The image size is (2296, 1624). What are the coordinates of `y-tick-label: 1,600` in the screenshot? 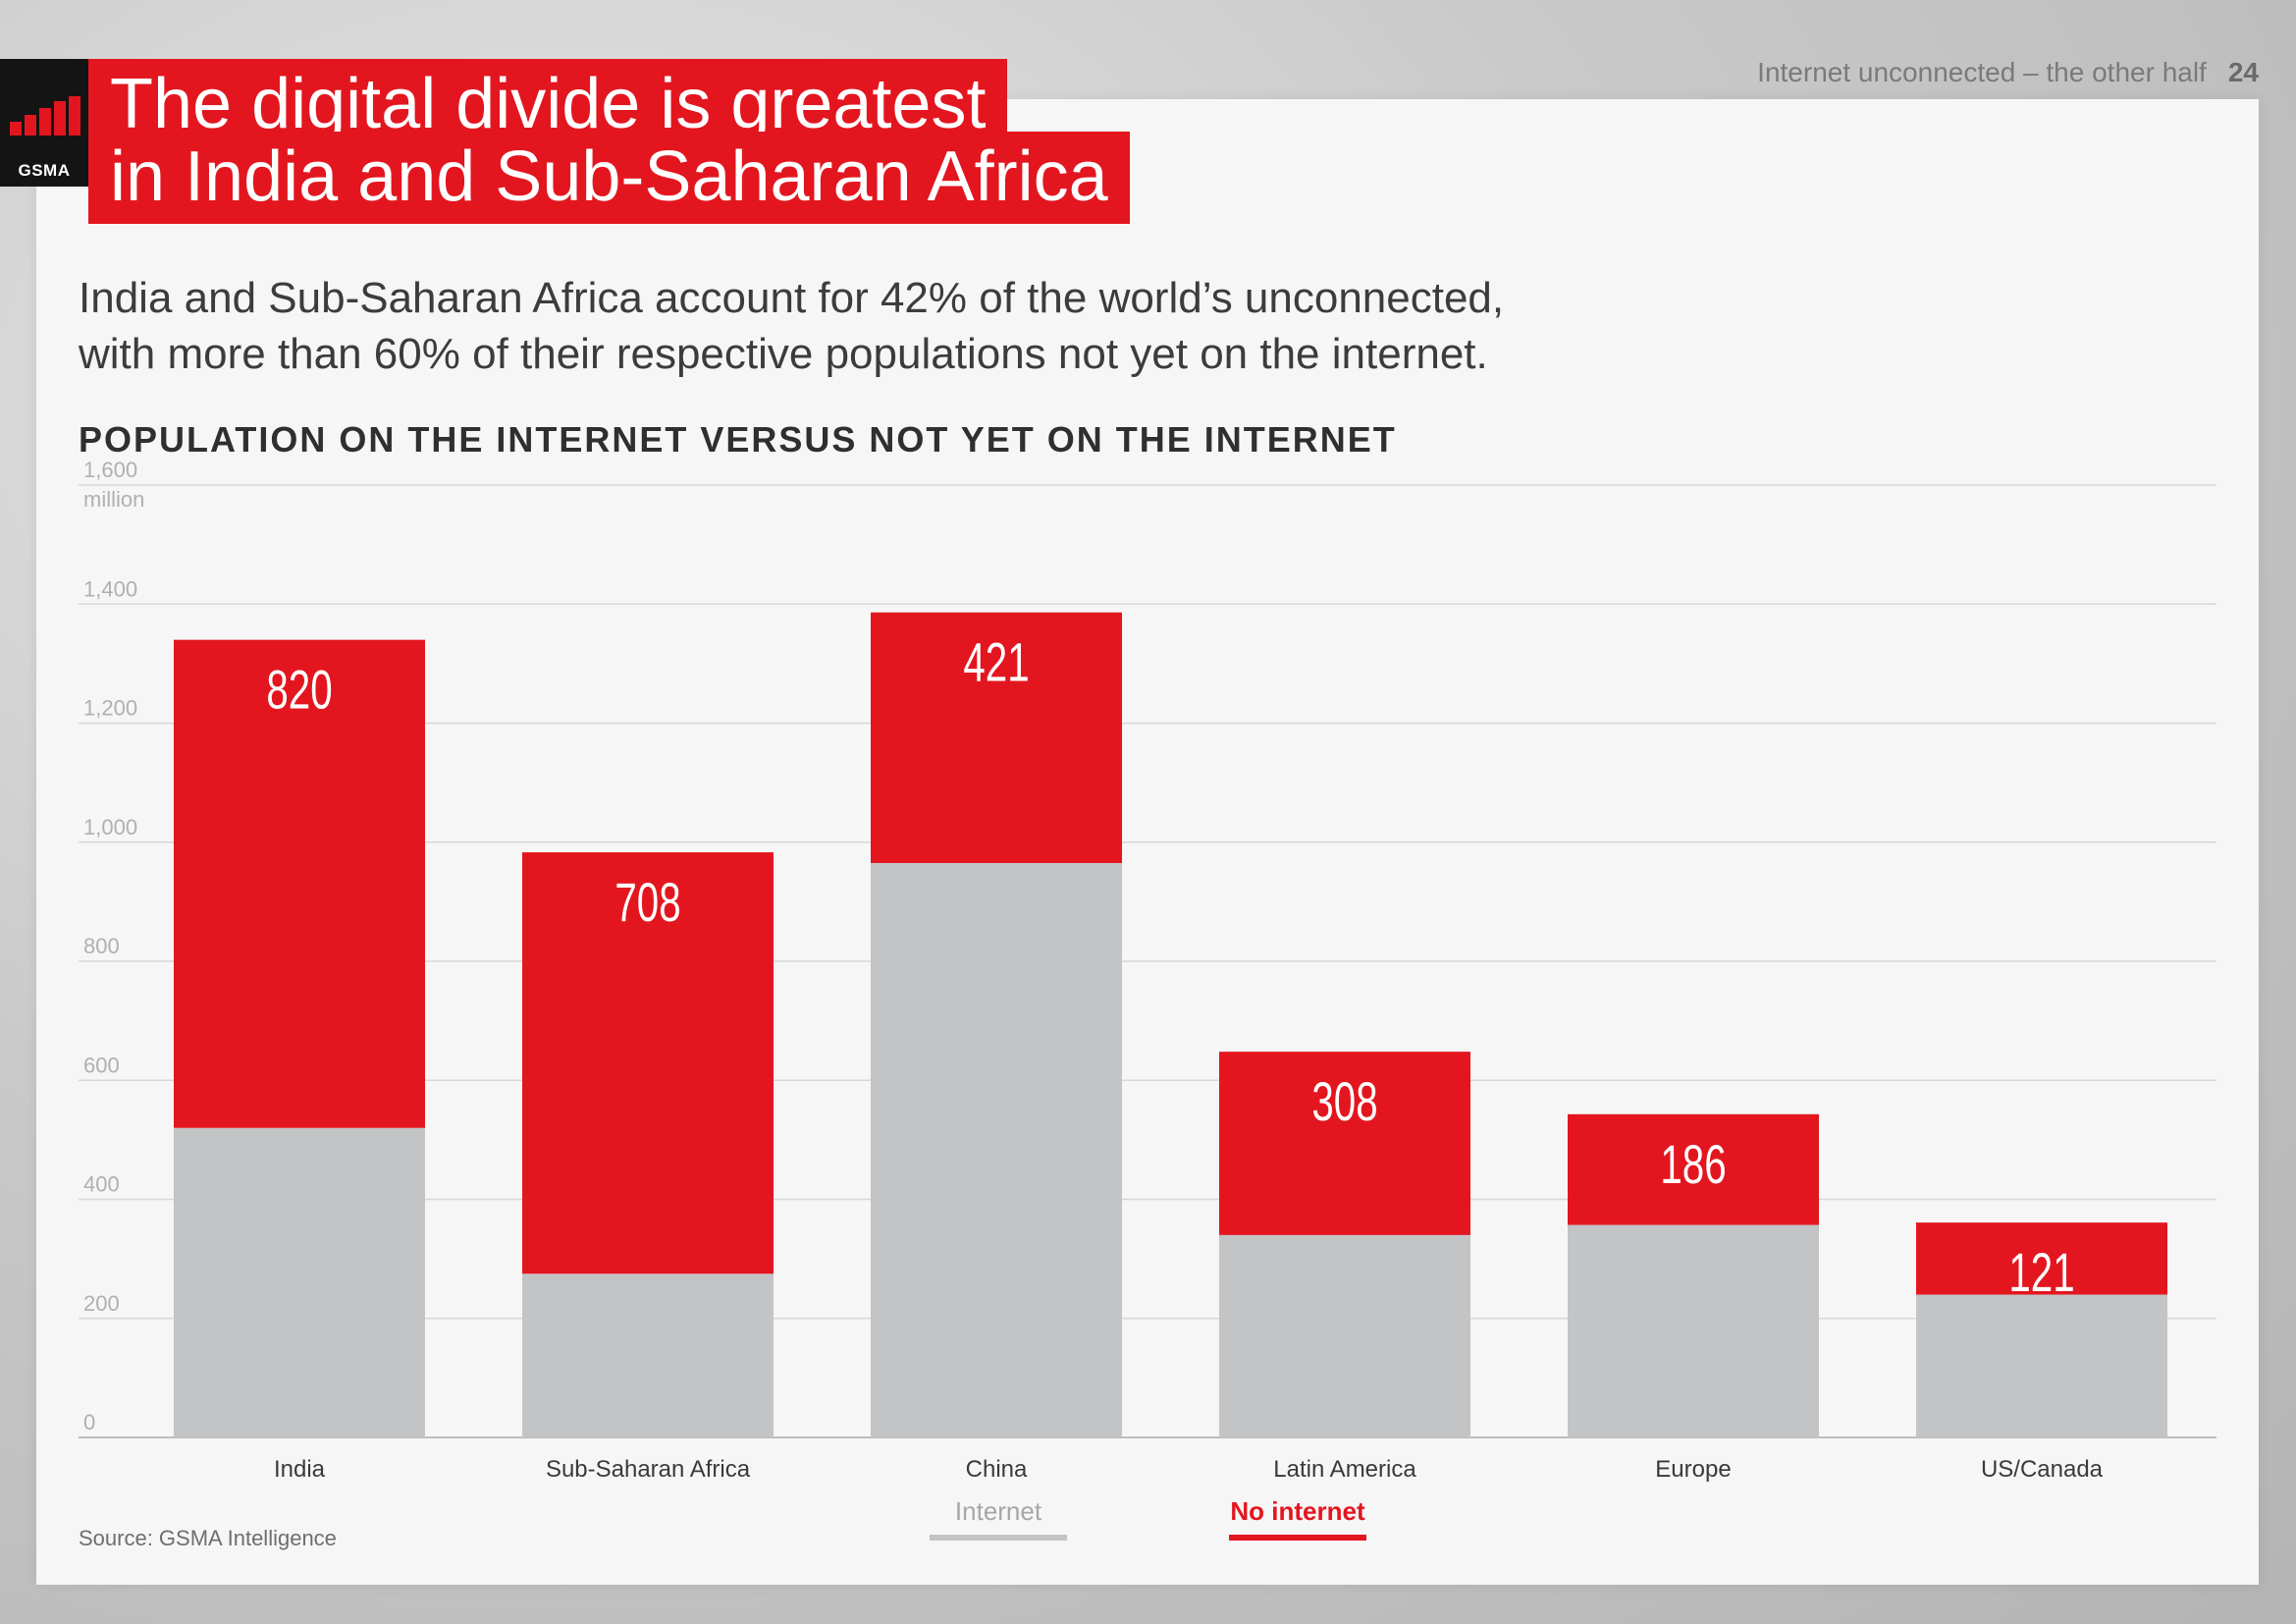 It's located at (110, 470).